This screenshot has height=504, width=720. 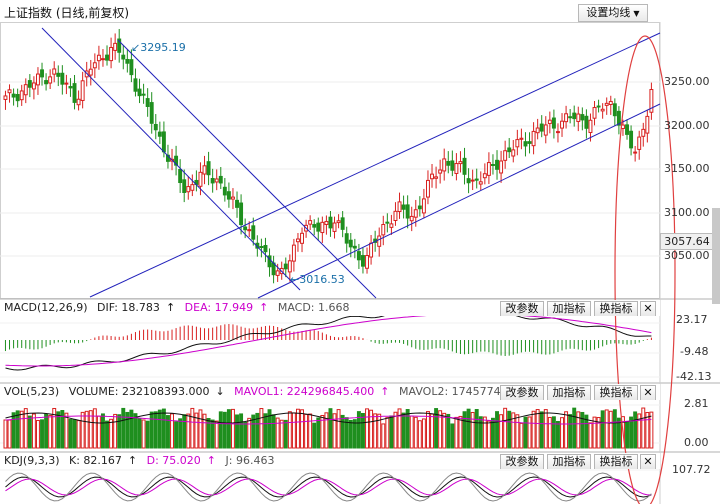 What do you see at coordinates (522, 461) in the screenshot?
I see `kdj-change-params-button: 改参数` at bounding box center [522, 461].